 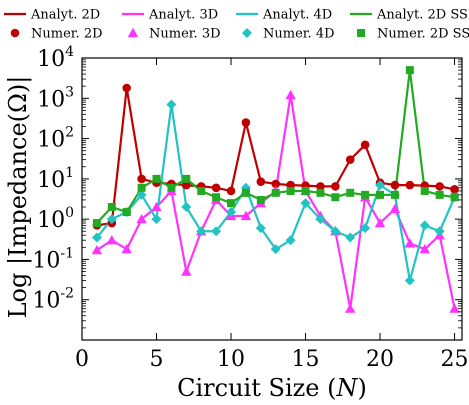 What do you see at coordinates (82, 359) in the screenshot?
I see `x-tick-label: 0` at bounding box center [82, 359].